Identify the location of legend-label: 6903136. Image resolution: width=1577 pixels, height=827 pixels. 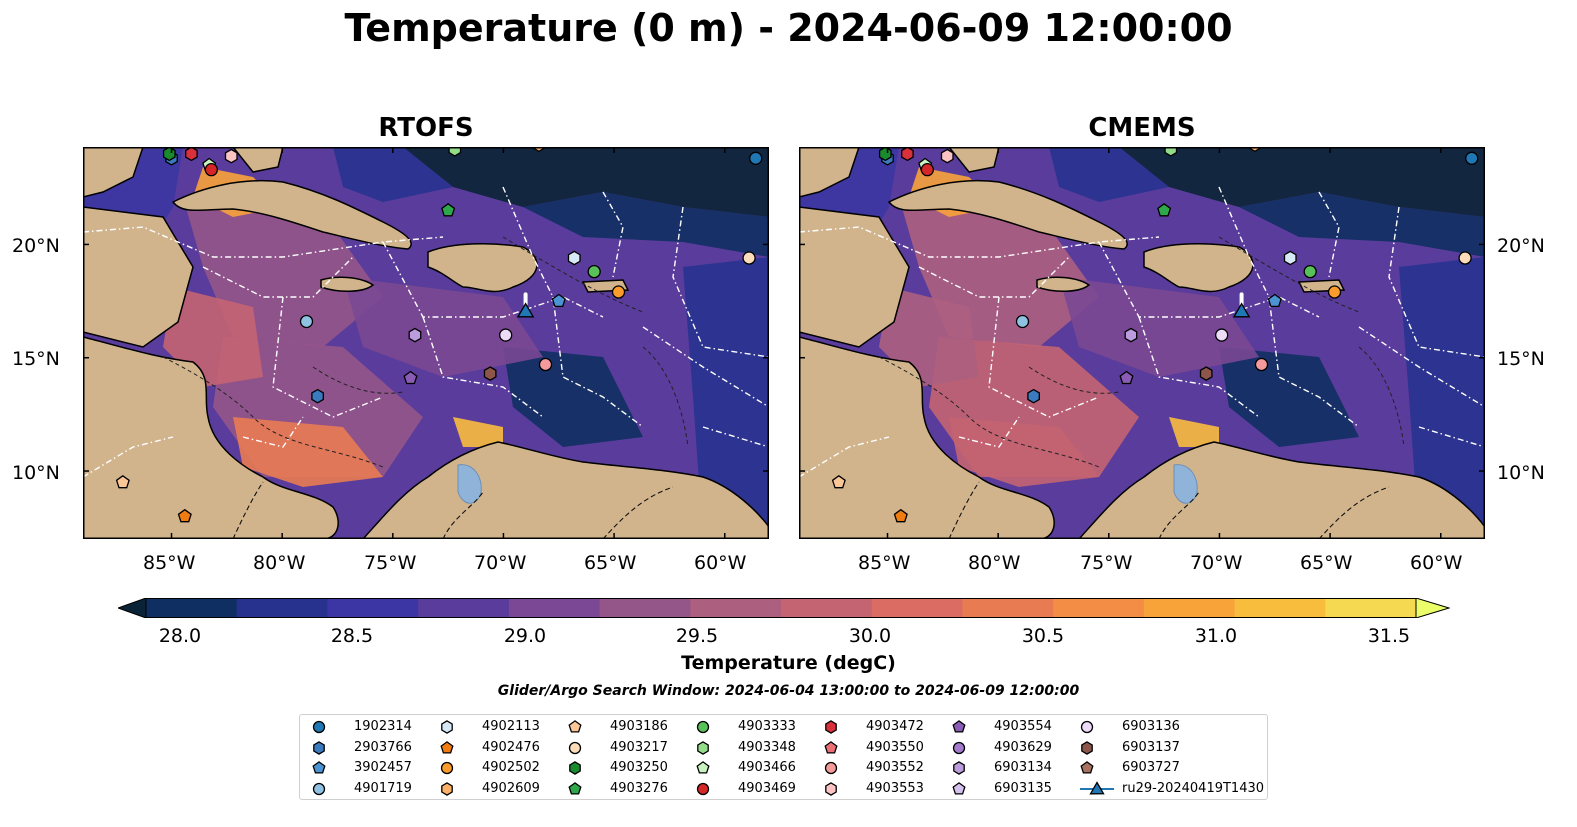
(1151, 726).